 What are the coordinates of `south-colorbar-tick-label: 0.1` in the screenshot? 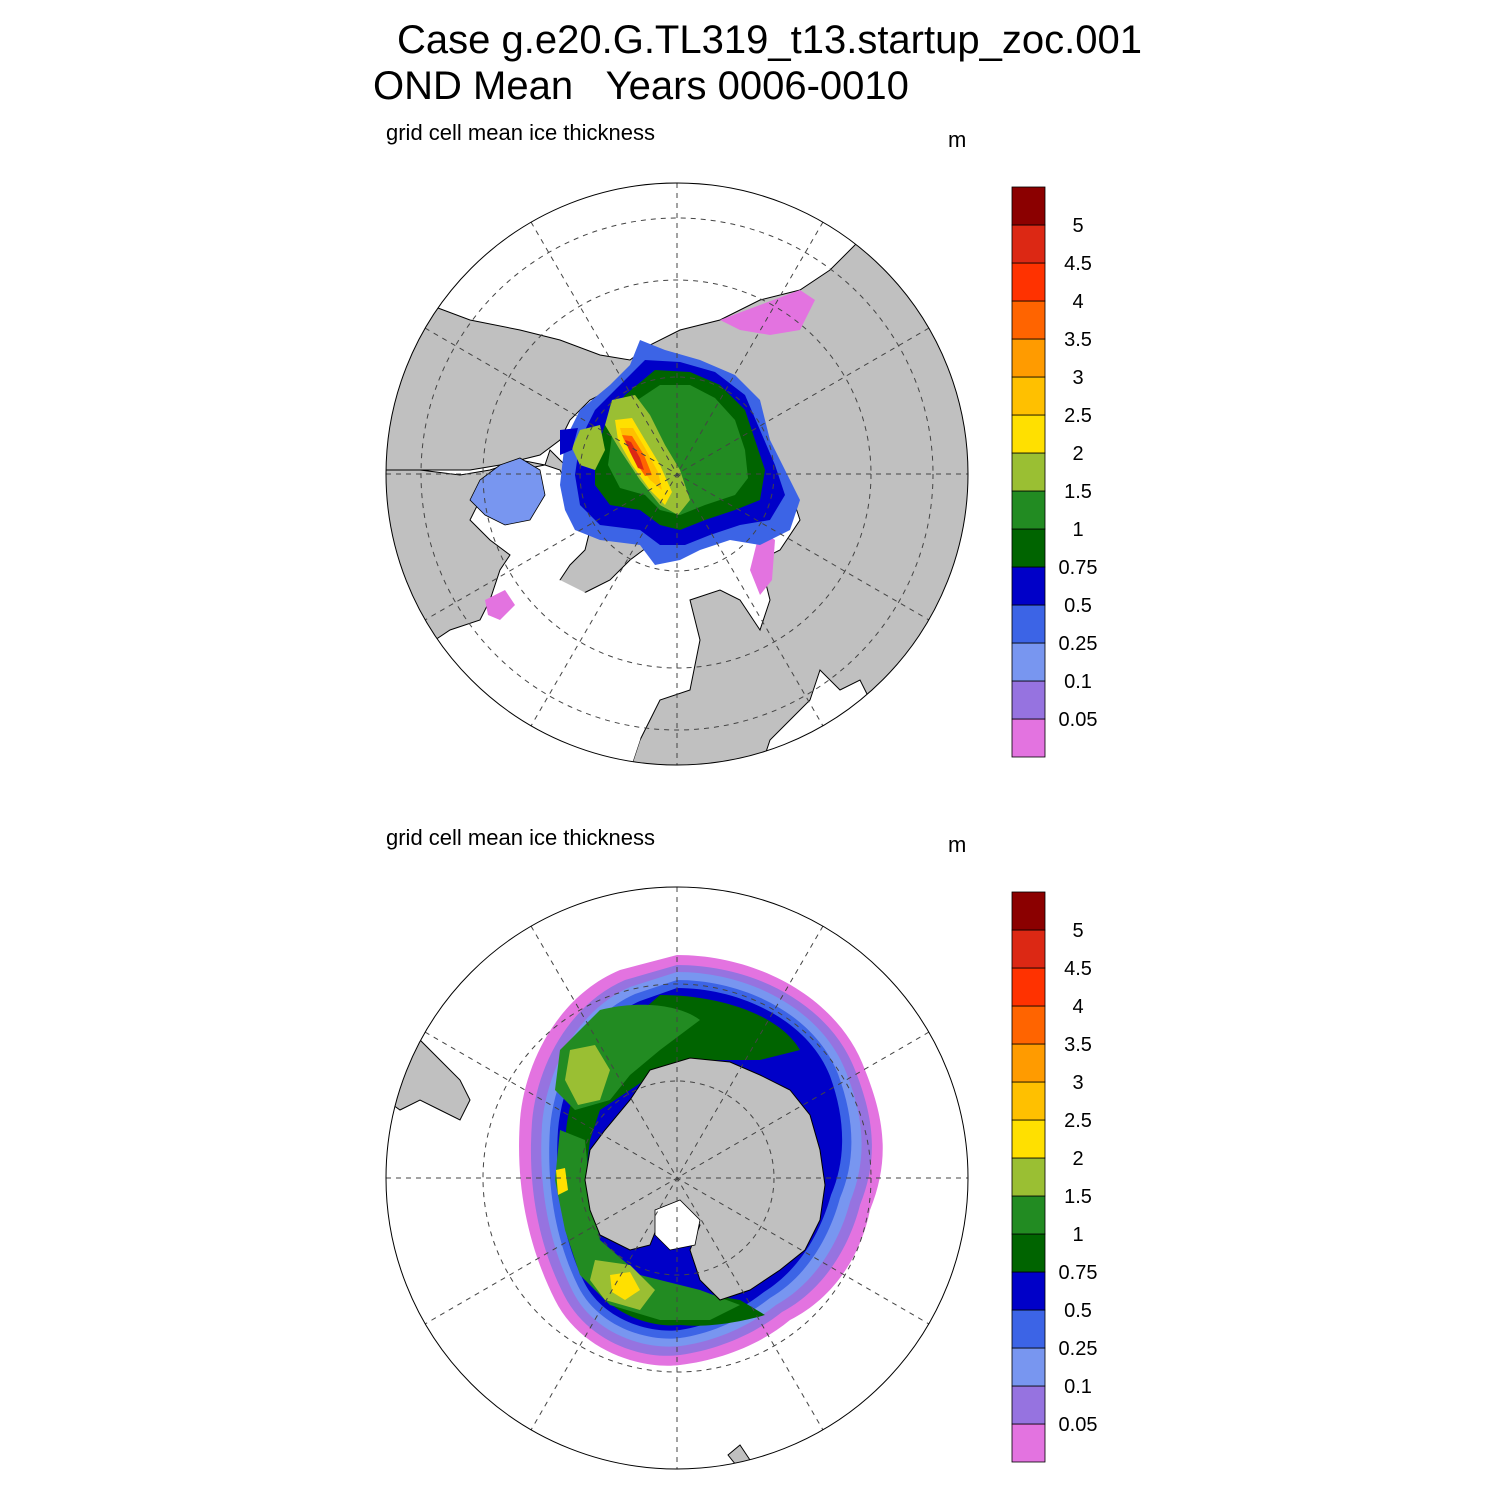 It's located at (1078, 1387).